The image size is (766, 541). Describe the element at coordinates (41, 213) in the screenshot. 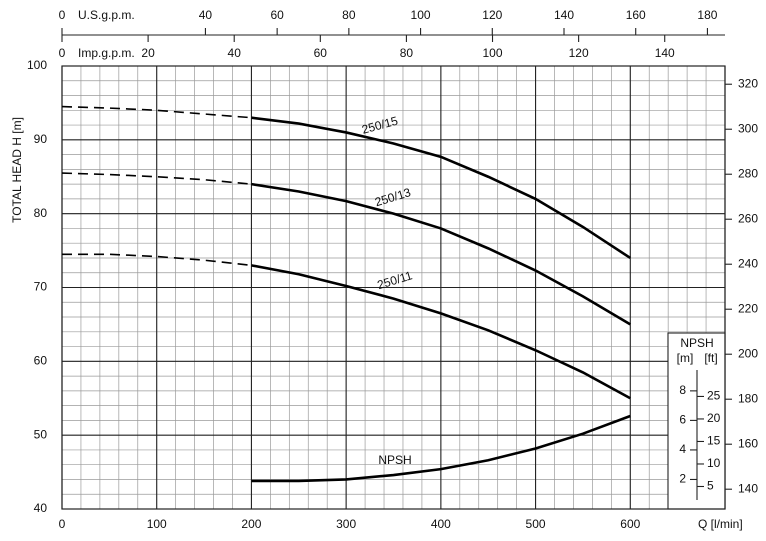

I see `y-tick-label: 80` at that location.